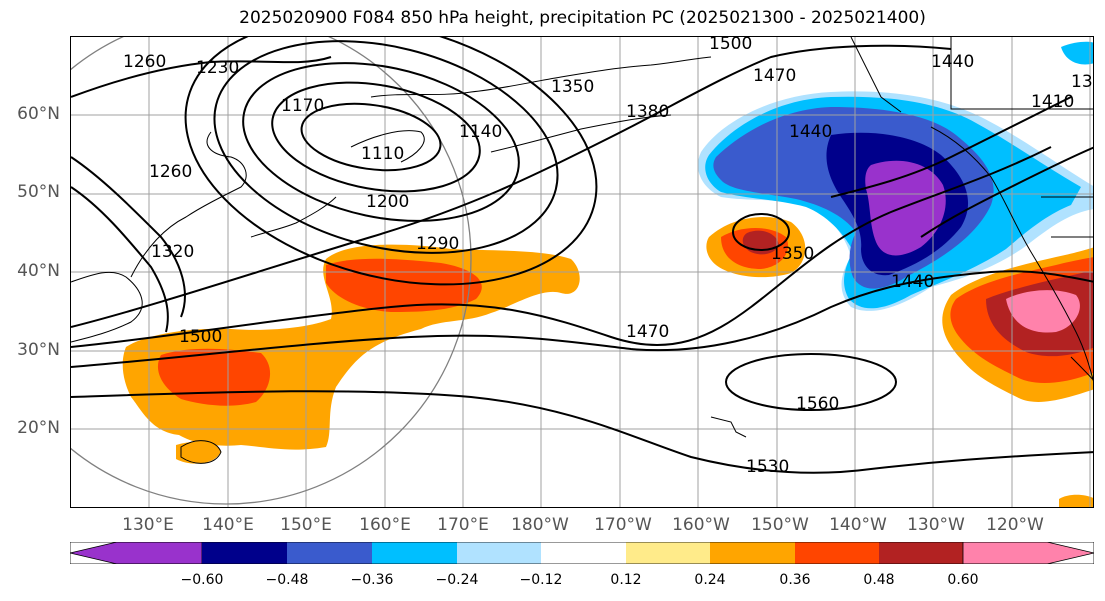 The image size is (1105, 601). What do you see at coordinates (1076, 500) in the screenshot?
I see `precip-corner-orange` at bounding box center [1076, 500].